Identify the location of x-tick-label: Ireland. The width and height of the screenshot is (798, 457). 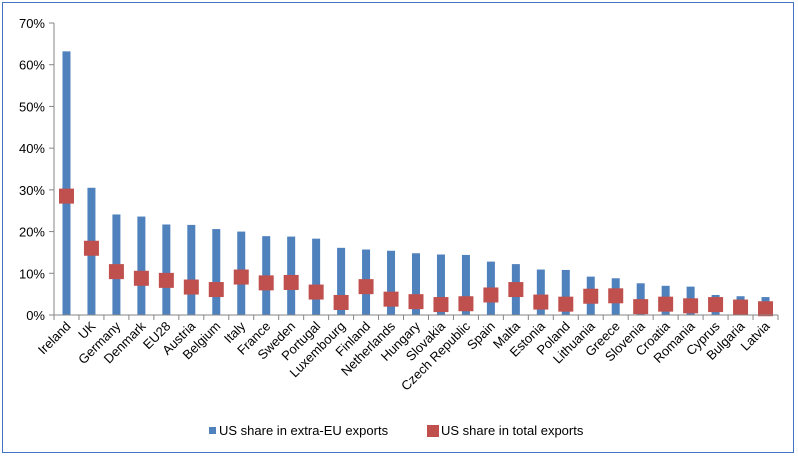
(54, 338).